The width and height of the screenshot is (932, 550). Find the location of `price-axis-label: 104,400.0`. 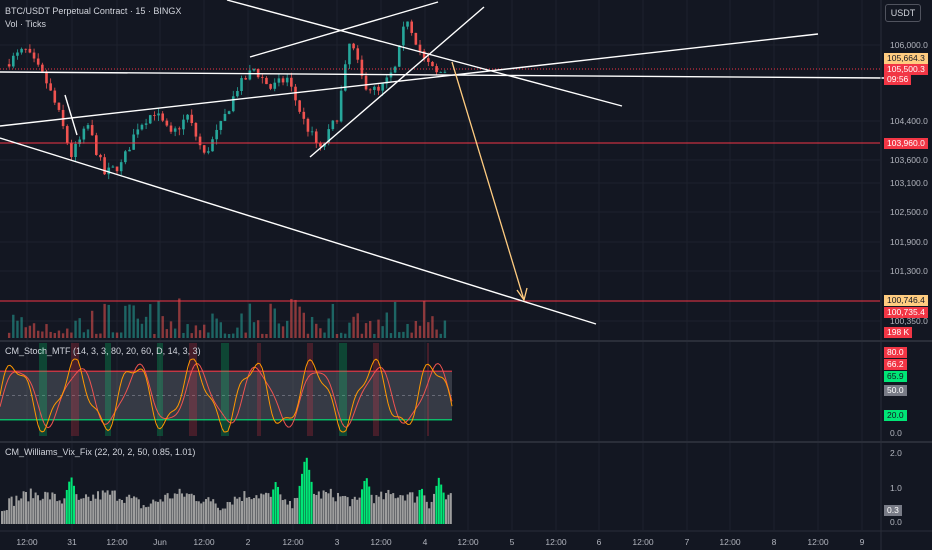

price-axis-label: 104,400.0 is located at coordinates (909, 121).